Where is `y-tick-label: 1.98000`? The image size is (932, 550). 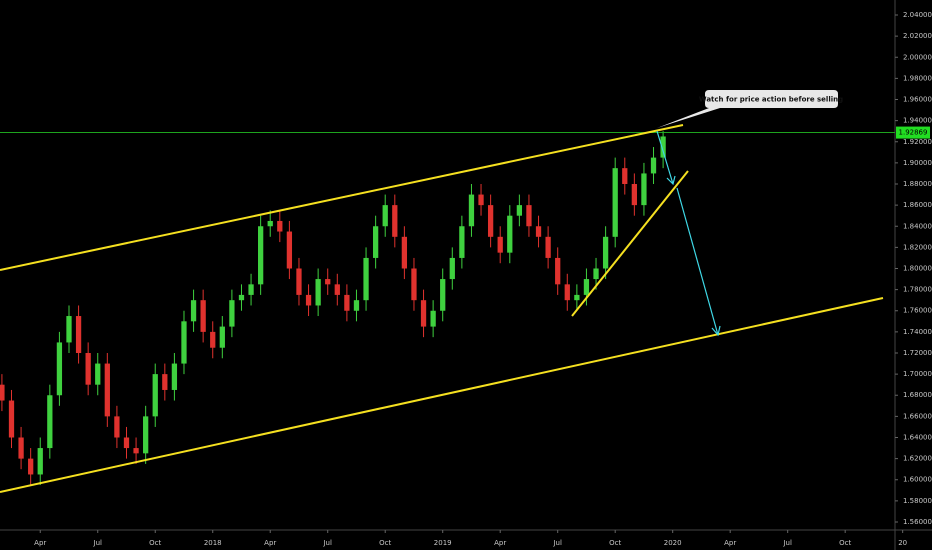 y-tick-label: 1.98000 is located at coordinates (917, 78).